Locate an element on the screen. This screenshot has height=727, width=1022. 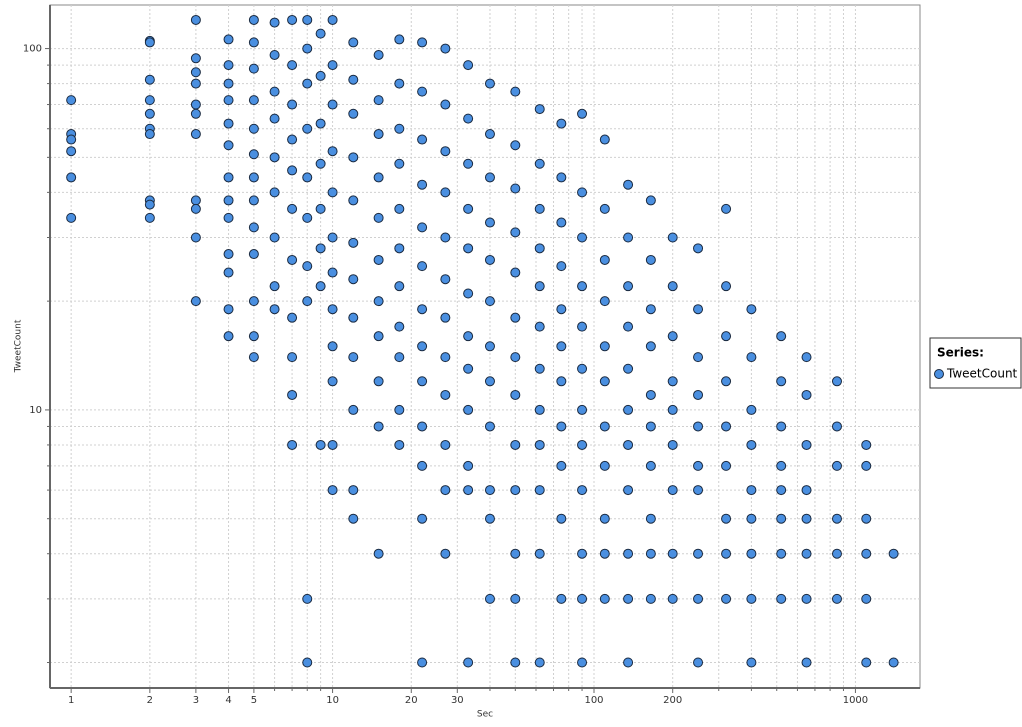
x-tick-label: 4 is located at coordinates (228, 700).